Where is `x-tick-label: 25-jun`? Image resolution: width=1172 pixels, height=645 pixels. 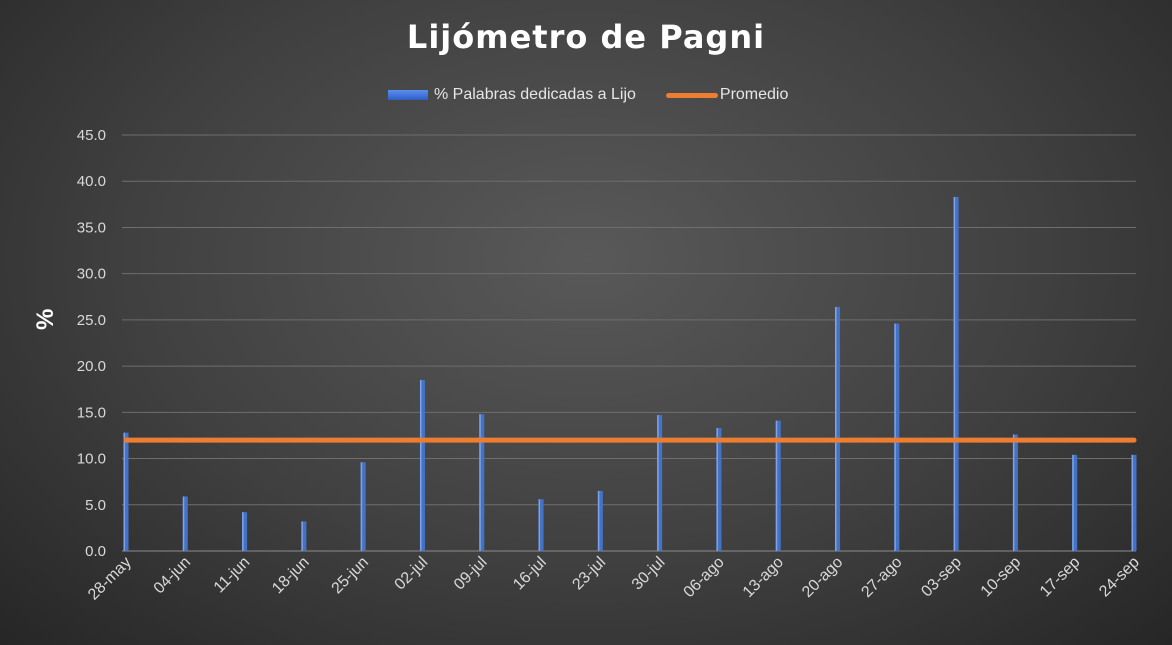 x-tick-label: 25-jun is located at coordinates (350, 575).